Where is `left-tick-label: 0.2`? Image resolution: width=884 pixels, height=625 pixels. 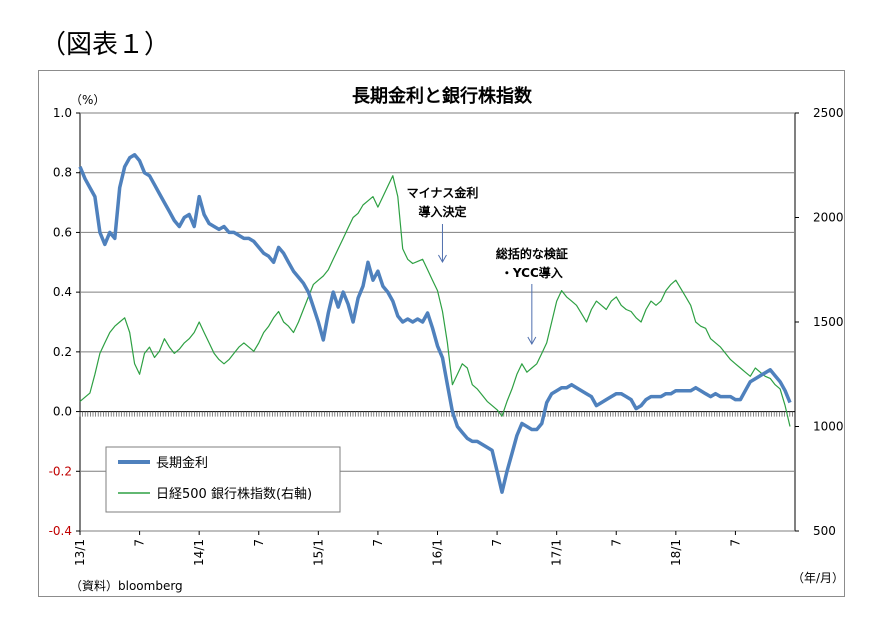 left-tick-label: 0.2 is located at coordinates (62, 352).